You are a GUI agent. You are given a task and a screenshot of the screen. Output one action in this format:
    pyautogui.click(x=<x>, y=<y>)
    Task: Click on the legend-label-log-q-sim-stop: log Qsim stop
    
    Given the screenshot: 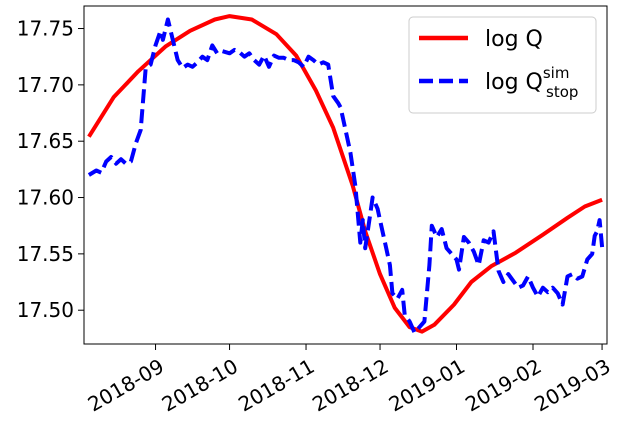 What is the action you would take?
    pyautogui.click(x=531, y=82)
    